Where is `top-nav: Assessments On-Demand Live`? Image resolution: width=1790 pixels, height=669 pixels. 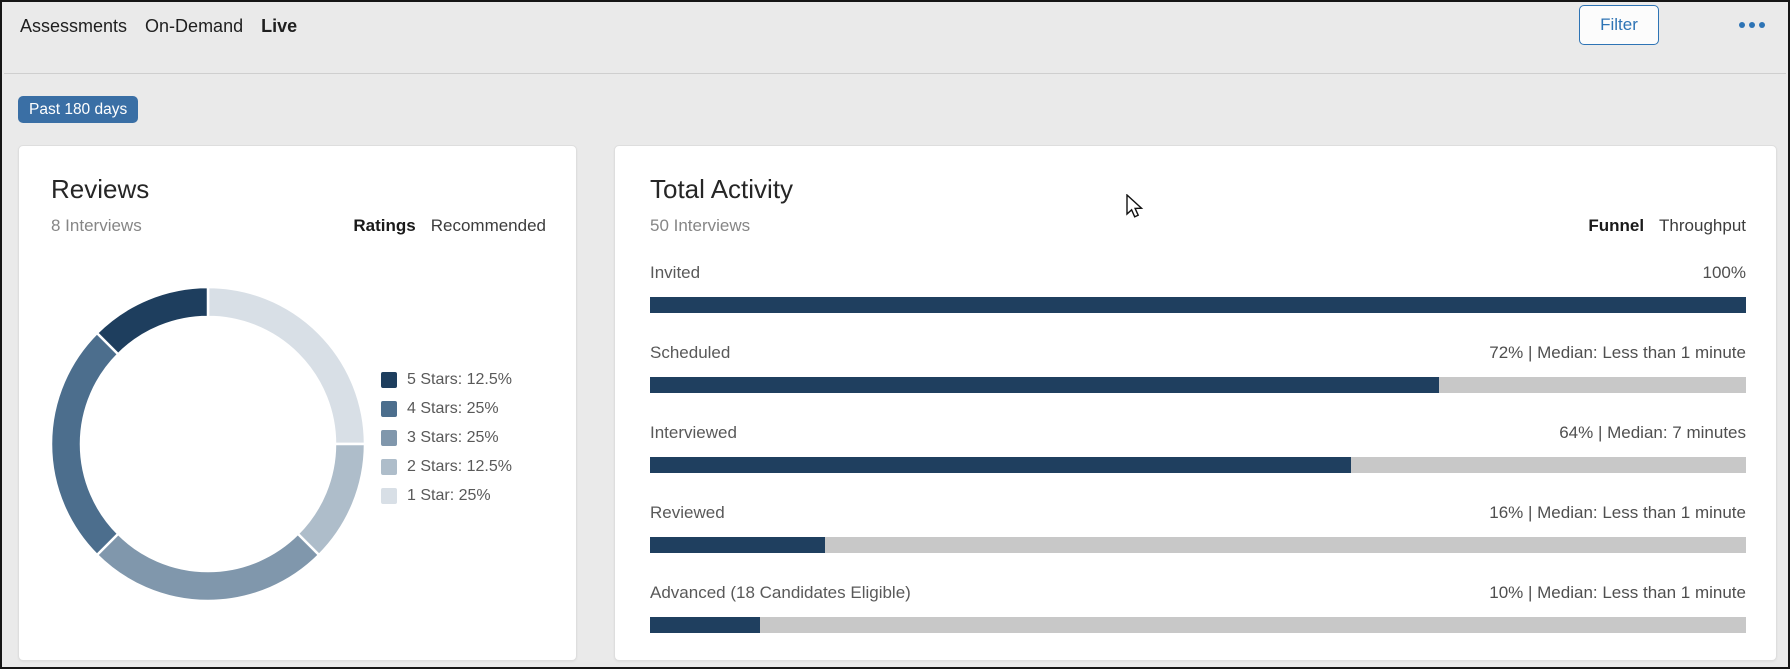 top-nav: Assessments On-Demand Live is located at coordinates (158, 26).